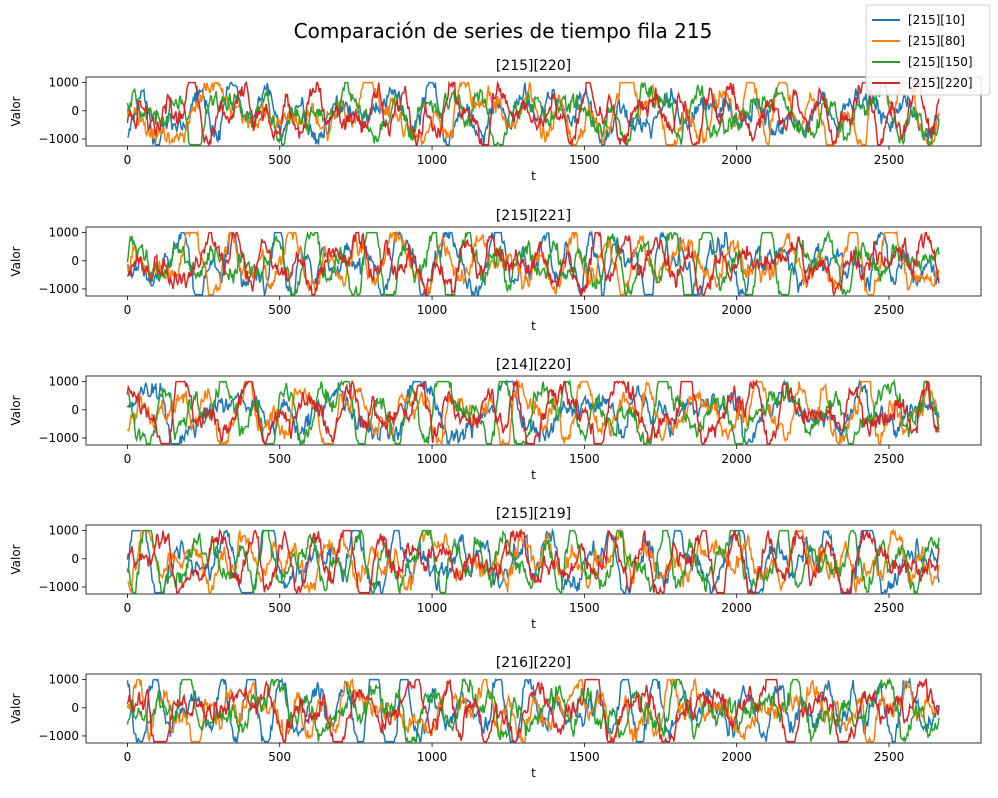 The width and height of the screenshot is (998, 798). Describe the element at coordinates (533, 66) in the screenshot. I see `subplot-title: [215][220]` at that location.